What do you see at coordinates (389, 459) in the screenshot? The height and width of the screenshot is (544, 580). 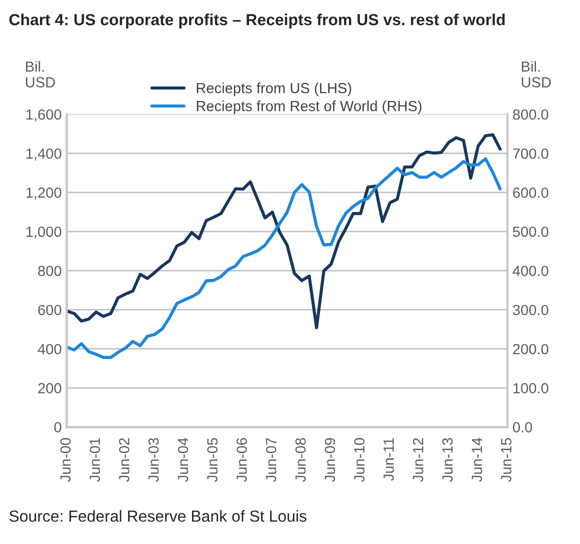 I see `x-tick-label: Jun-11` at bounding box center [389, 459].